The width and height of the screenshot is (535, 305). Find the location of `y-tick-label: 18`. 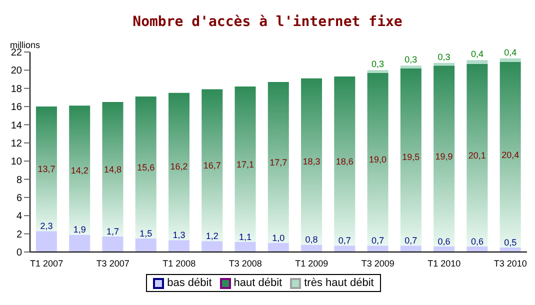

y-tick-label: 18 is located at coordinates (16, 89).